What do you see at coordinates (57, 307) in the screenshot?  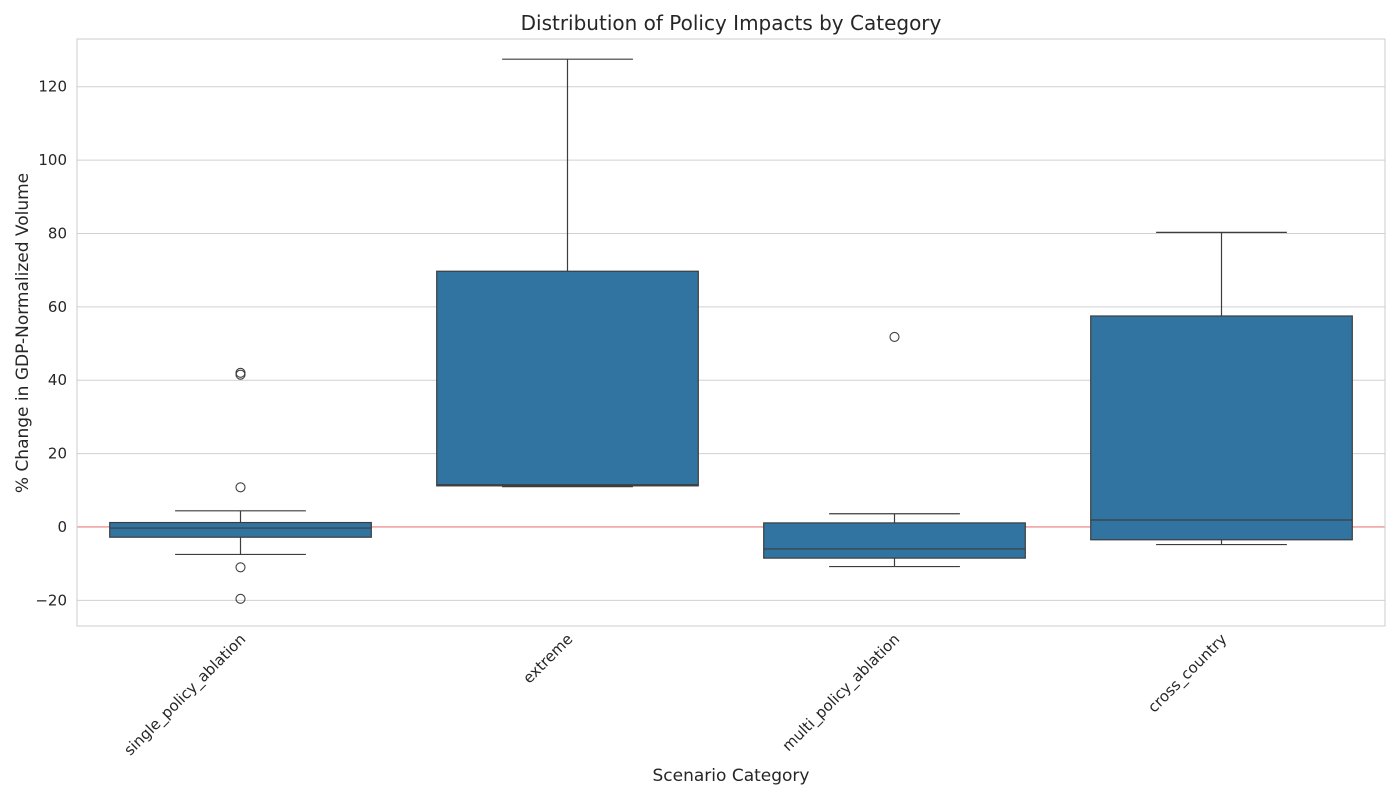 I see `y-tick-label: 60` at bounding box center [57, 307].